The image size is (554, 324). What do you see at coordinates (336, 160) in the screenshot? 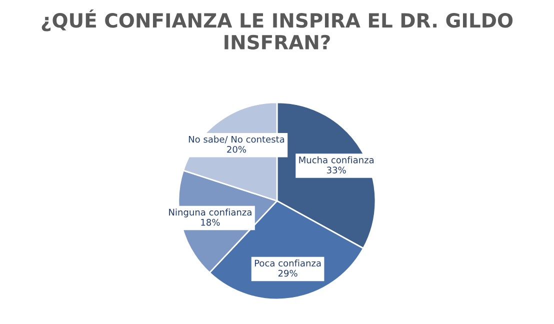
I see `slice-label: Mucha confianza` at bounding box center [336, 160].